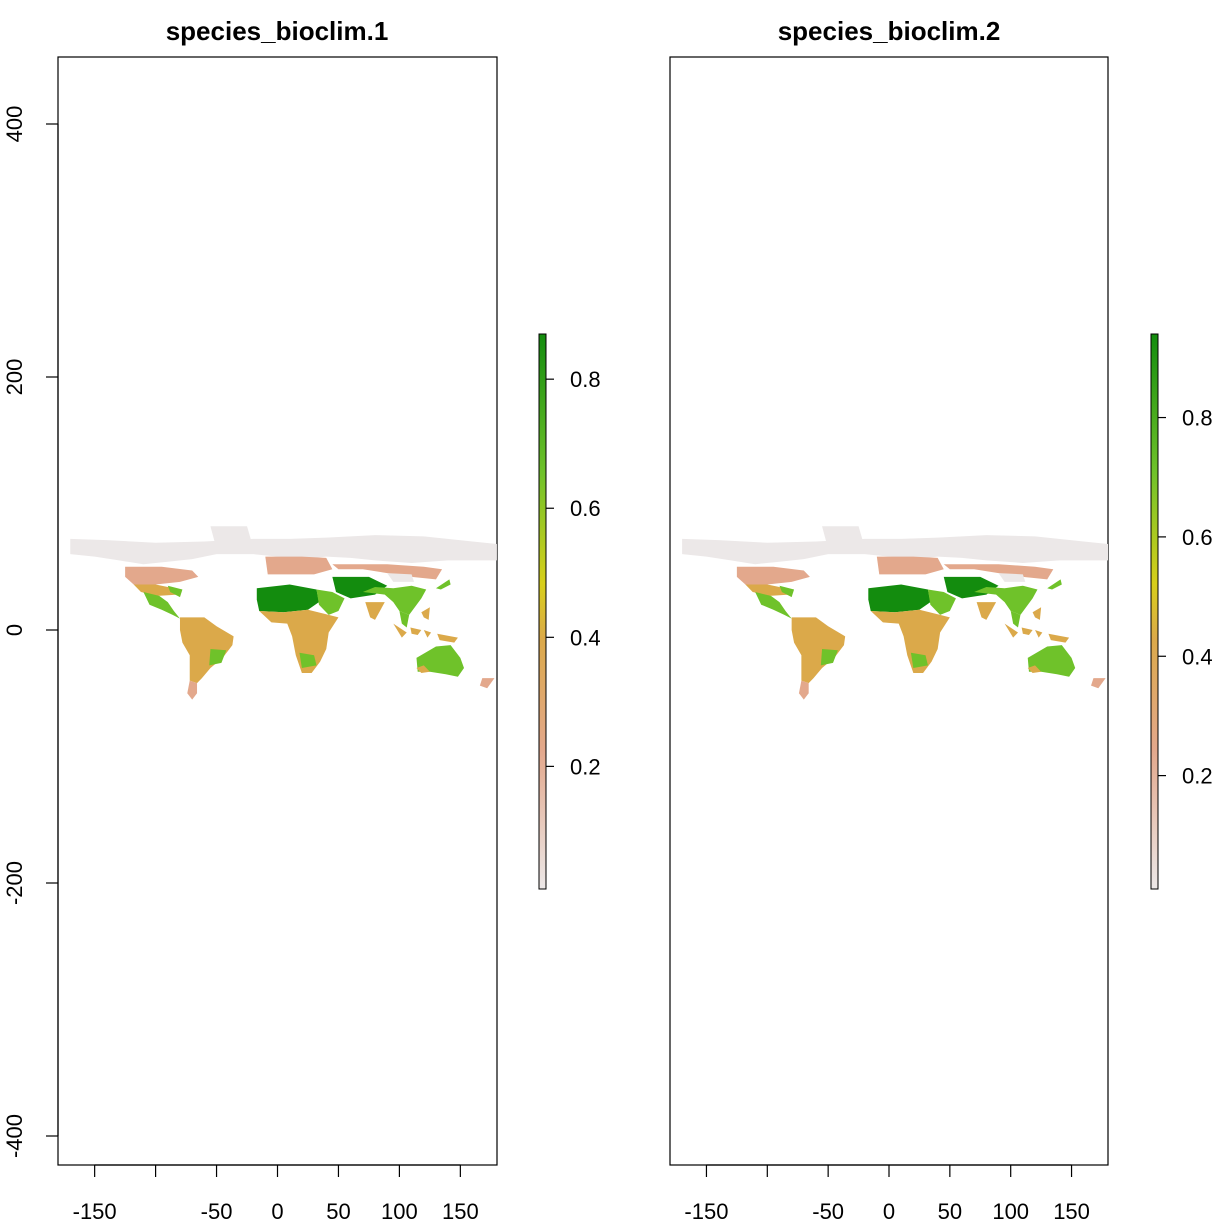 This screenshot has width=1224, height=1224. I want to click on y-tick-label: 200, so click(14, 377).